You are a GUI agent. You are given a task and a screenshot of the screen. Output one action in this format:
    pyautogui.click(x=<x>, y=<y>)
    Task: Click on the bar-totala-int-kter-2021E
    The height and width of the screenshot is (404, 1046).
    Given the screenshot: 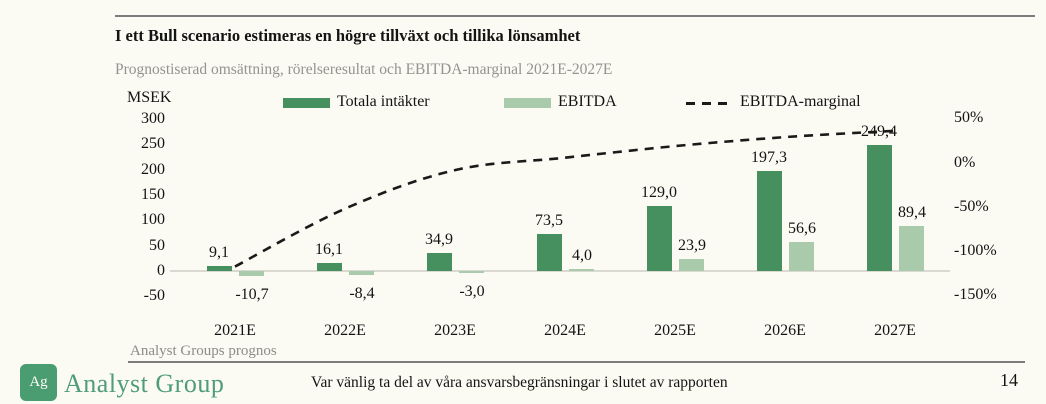 What is the action you would take?
    pyautogui.click(x=219, y=268)
    